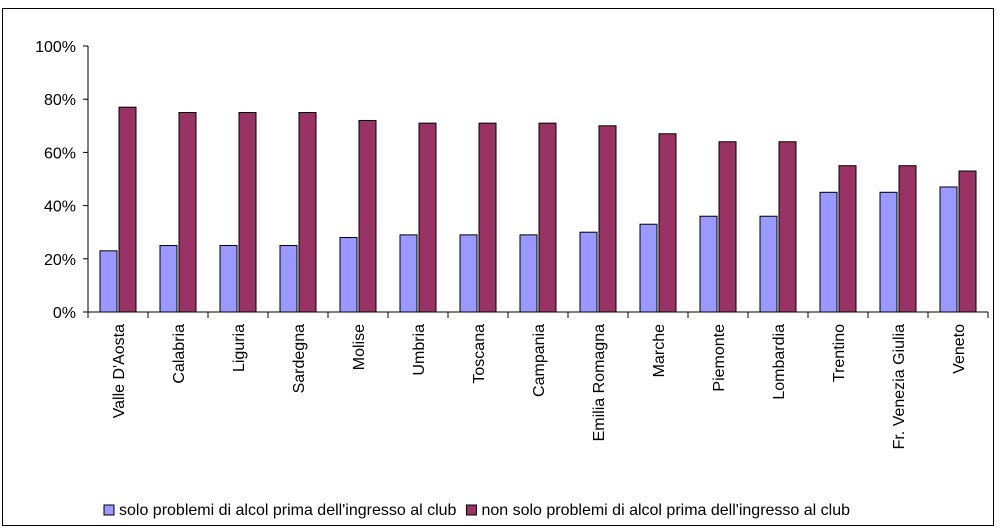 The image size is (1000, 528). What do you see at coordinates (719, 358) in the screenshot?
I see `x-category-label: Piemonte` at bounding box center [719, 358].